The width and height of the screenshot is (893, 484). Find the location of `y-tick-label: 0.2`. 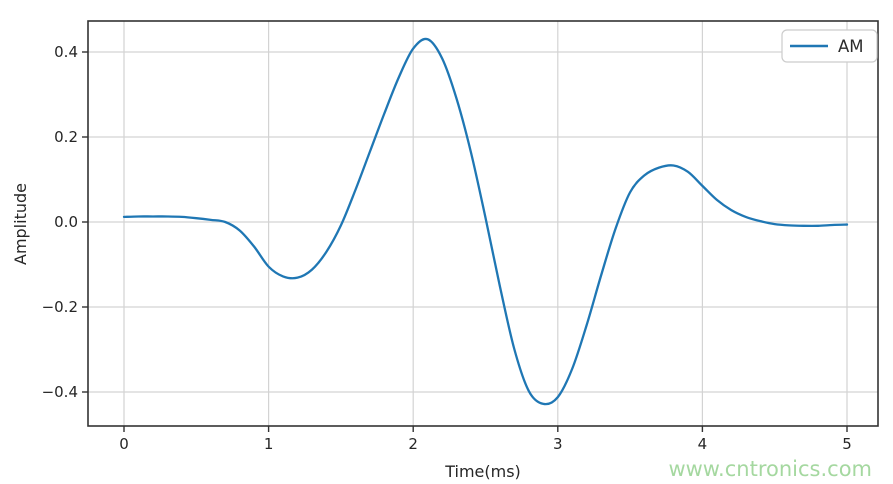

y-tick-label: 0.2 is located at coordinates (66, 137).